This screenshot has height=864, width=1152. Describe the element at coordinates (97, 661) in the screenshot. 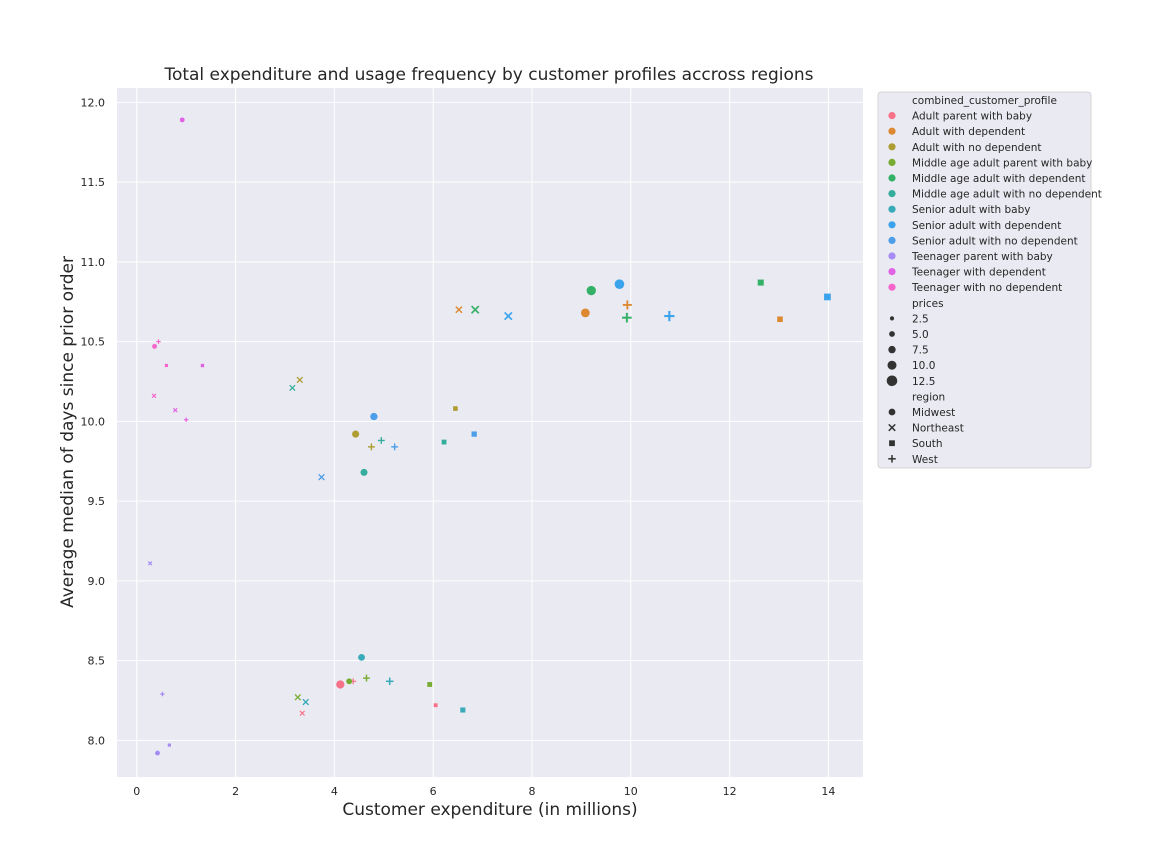

I see `y-tick-label: 8.5` at that location.